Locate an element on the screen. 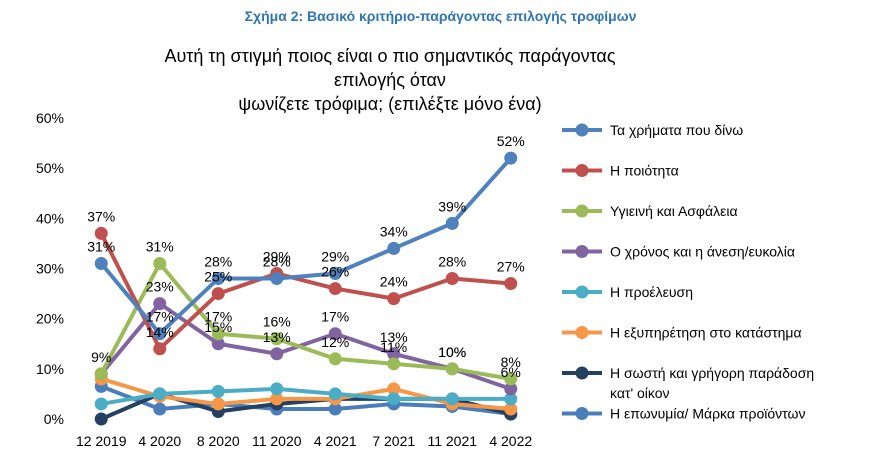  x-tick-label: 8 2020 is located at coordinates (218, 441).